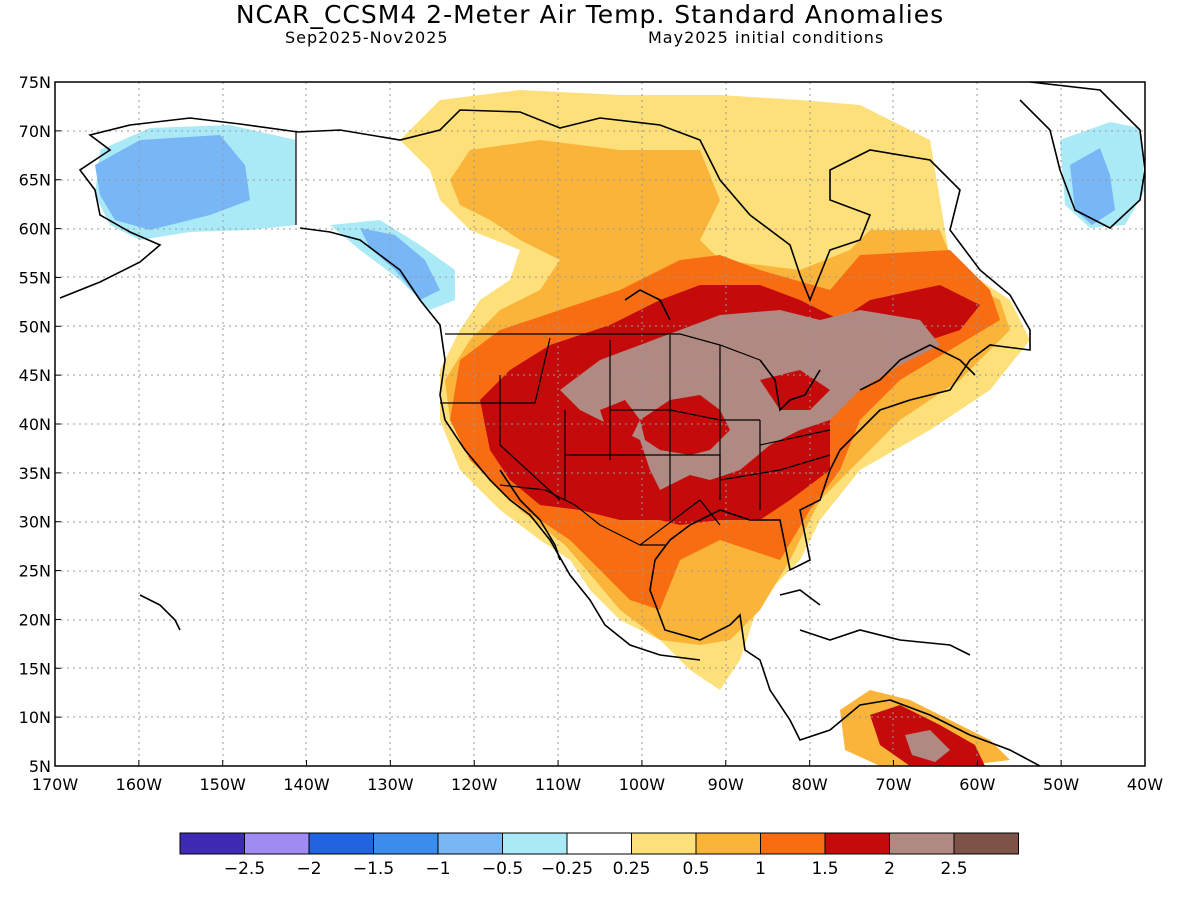 This screenshot has width=1200, height=900. I want to click on lon-tick-label: 170W, so click(55, 784).